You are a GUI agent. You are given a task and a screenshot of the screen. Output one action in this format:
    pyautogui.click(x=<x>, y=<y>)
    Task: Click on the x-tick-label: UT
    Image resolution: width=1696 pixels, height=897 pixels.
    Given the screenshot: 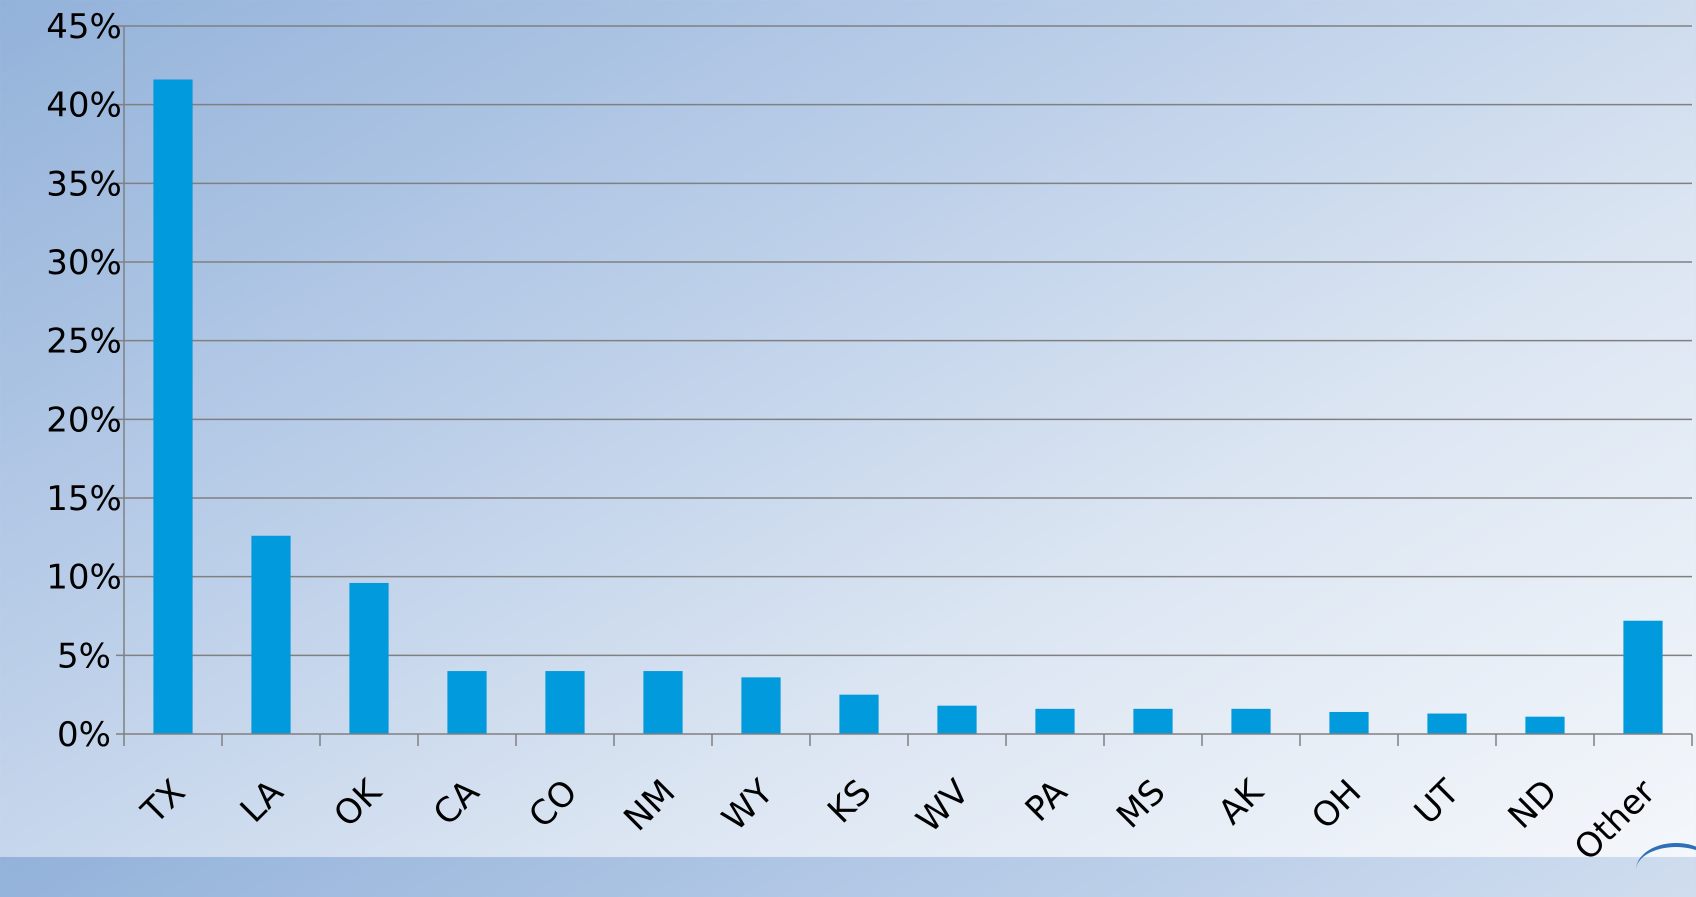 What is the action you would take?
    pyautogui.click(x=1437, y=802)
    